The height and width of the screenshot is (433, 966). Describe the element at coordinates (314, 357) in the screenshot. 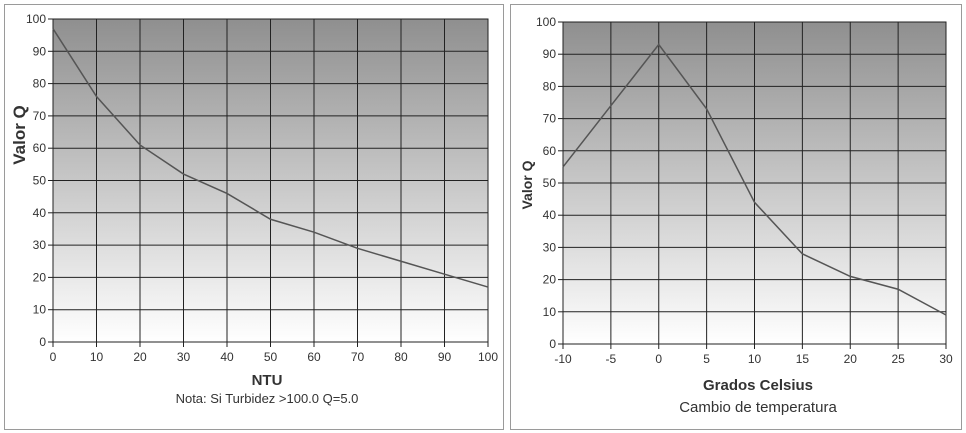

I see `x-tick-label: 60` at that location.